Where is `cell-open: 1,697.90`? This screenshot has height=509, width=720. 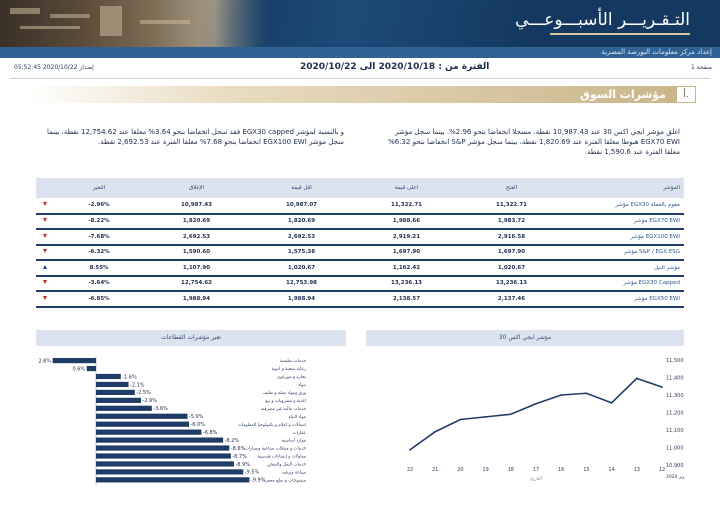 cell-open: 1,697.90 is located at coordinates (511, 252).